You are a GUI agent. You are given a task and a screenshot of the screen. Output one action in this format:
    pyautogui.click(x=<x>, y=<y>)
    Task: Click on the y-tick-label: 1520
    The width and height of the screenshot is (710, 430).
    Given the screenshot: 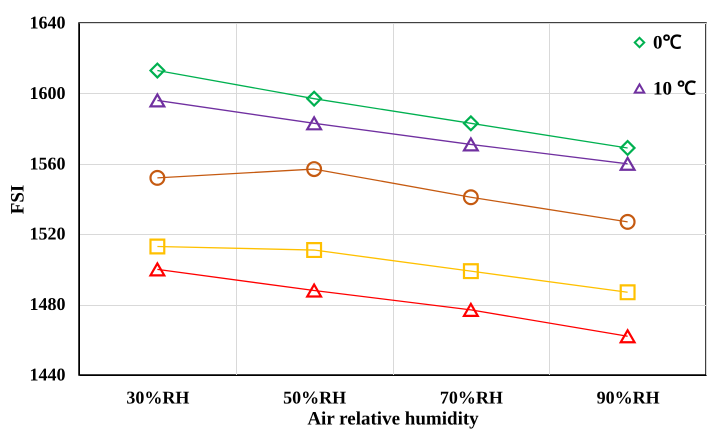 What is the action you would take?
    pyautogui.click(x=48, y=234)
    